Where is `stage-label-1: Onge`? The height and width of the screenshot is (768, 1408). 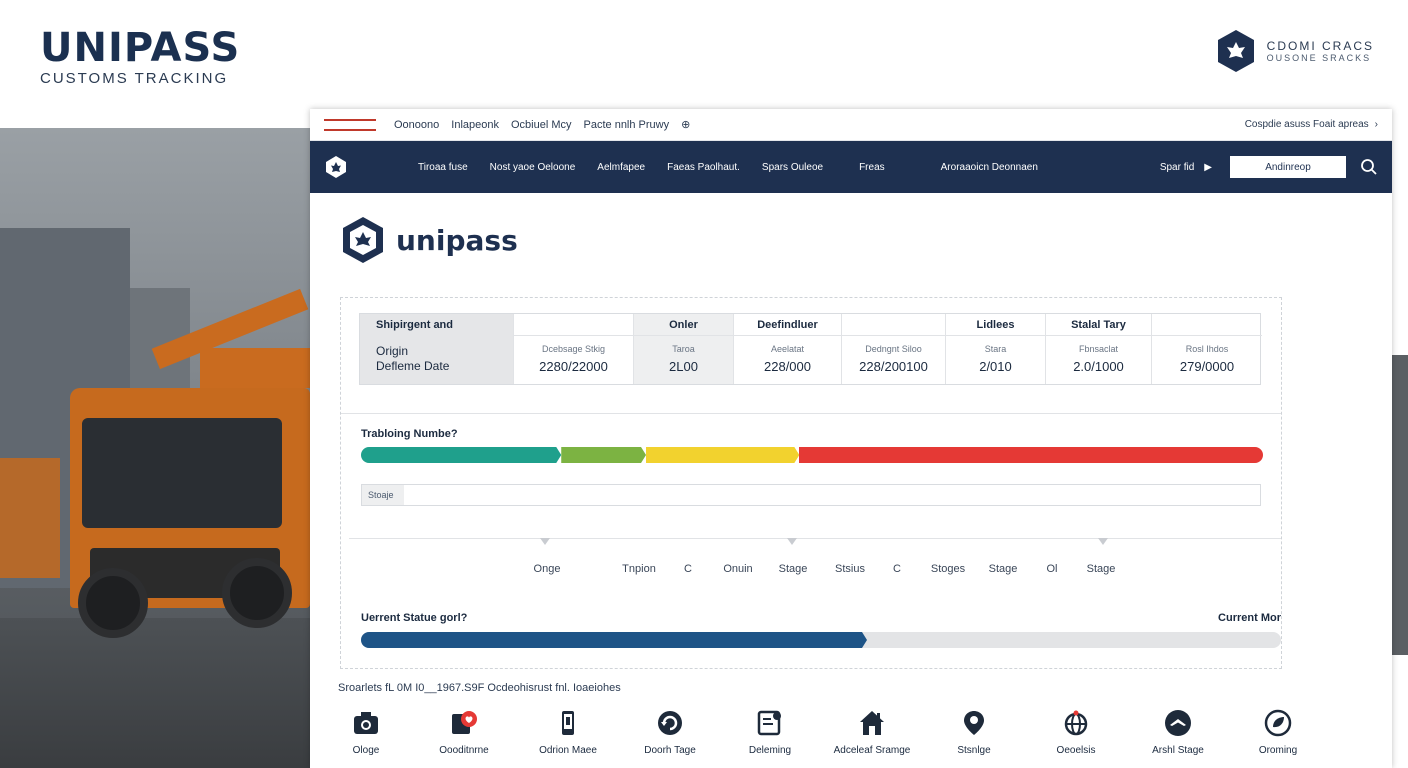 stage-label-1: Onge is located at coordinates (547, 569).